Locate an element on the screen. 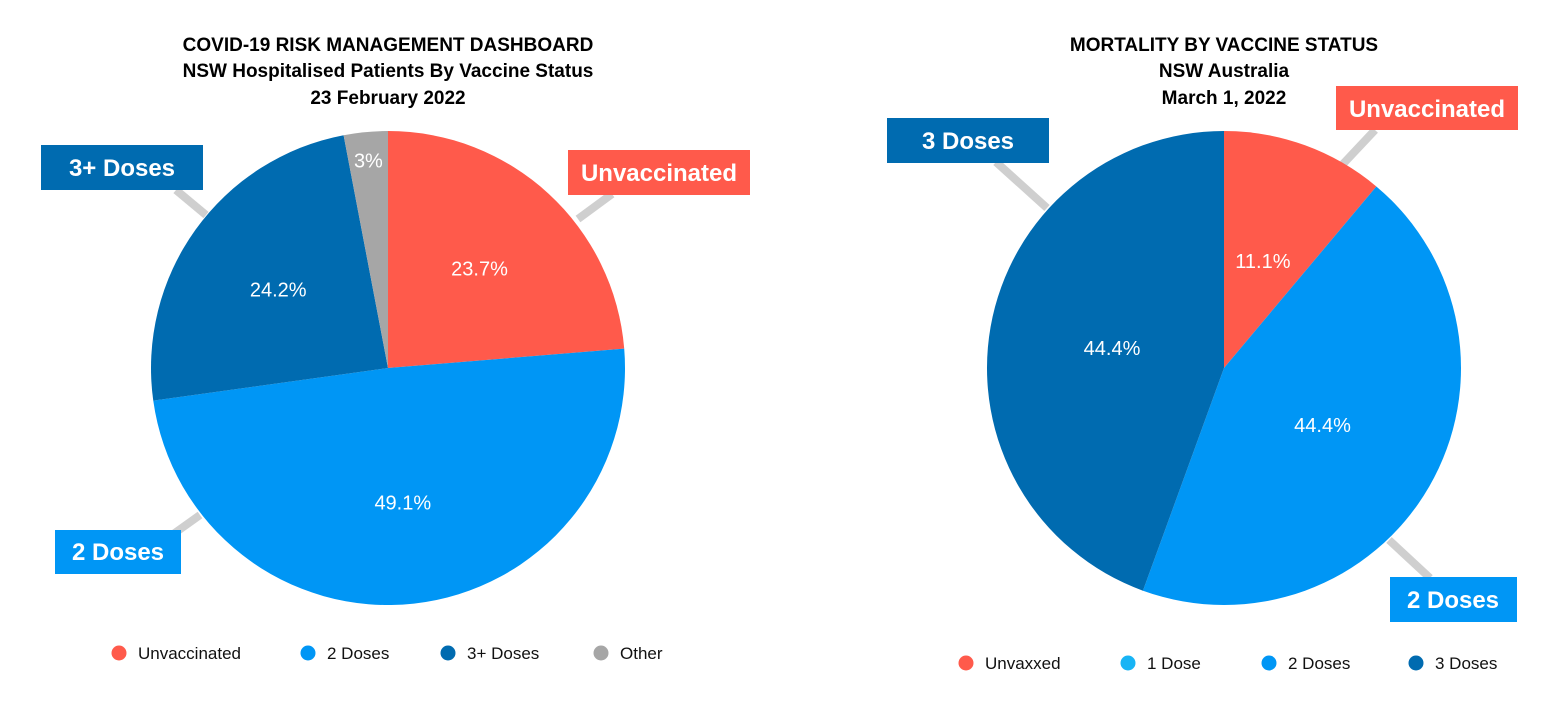  chart2-slice-2-doses is located at coordinates (1302, 396).